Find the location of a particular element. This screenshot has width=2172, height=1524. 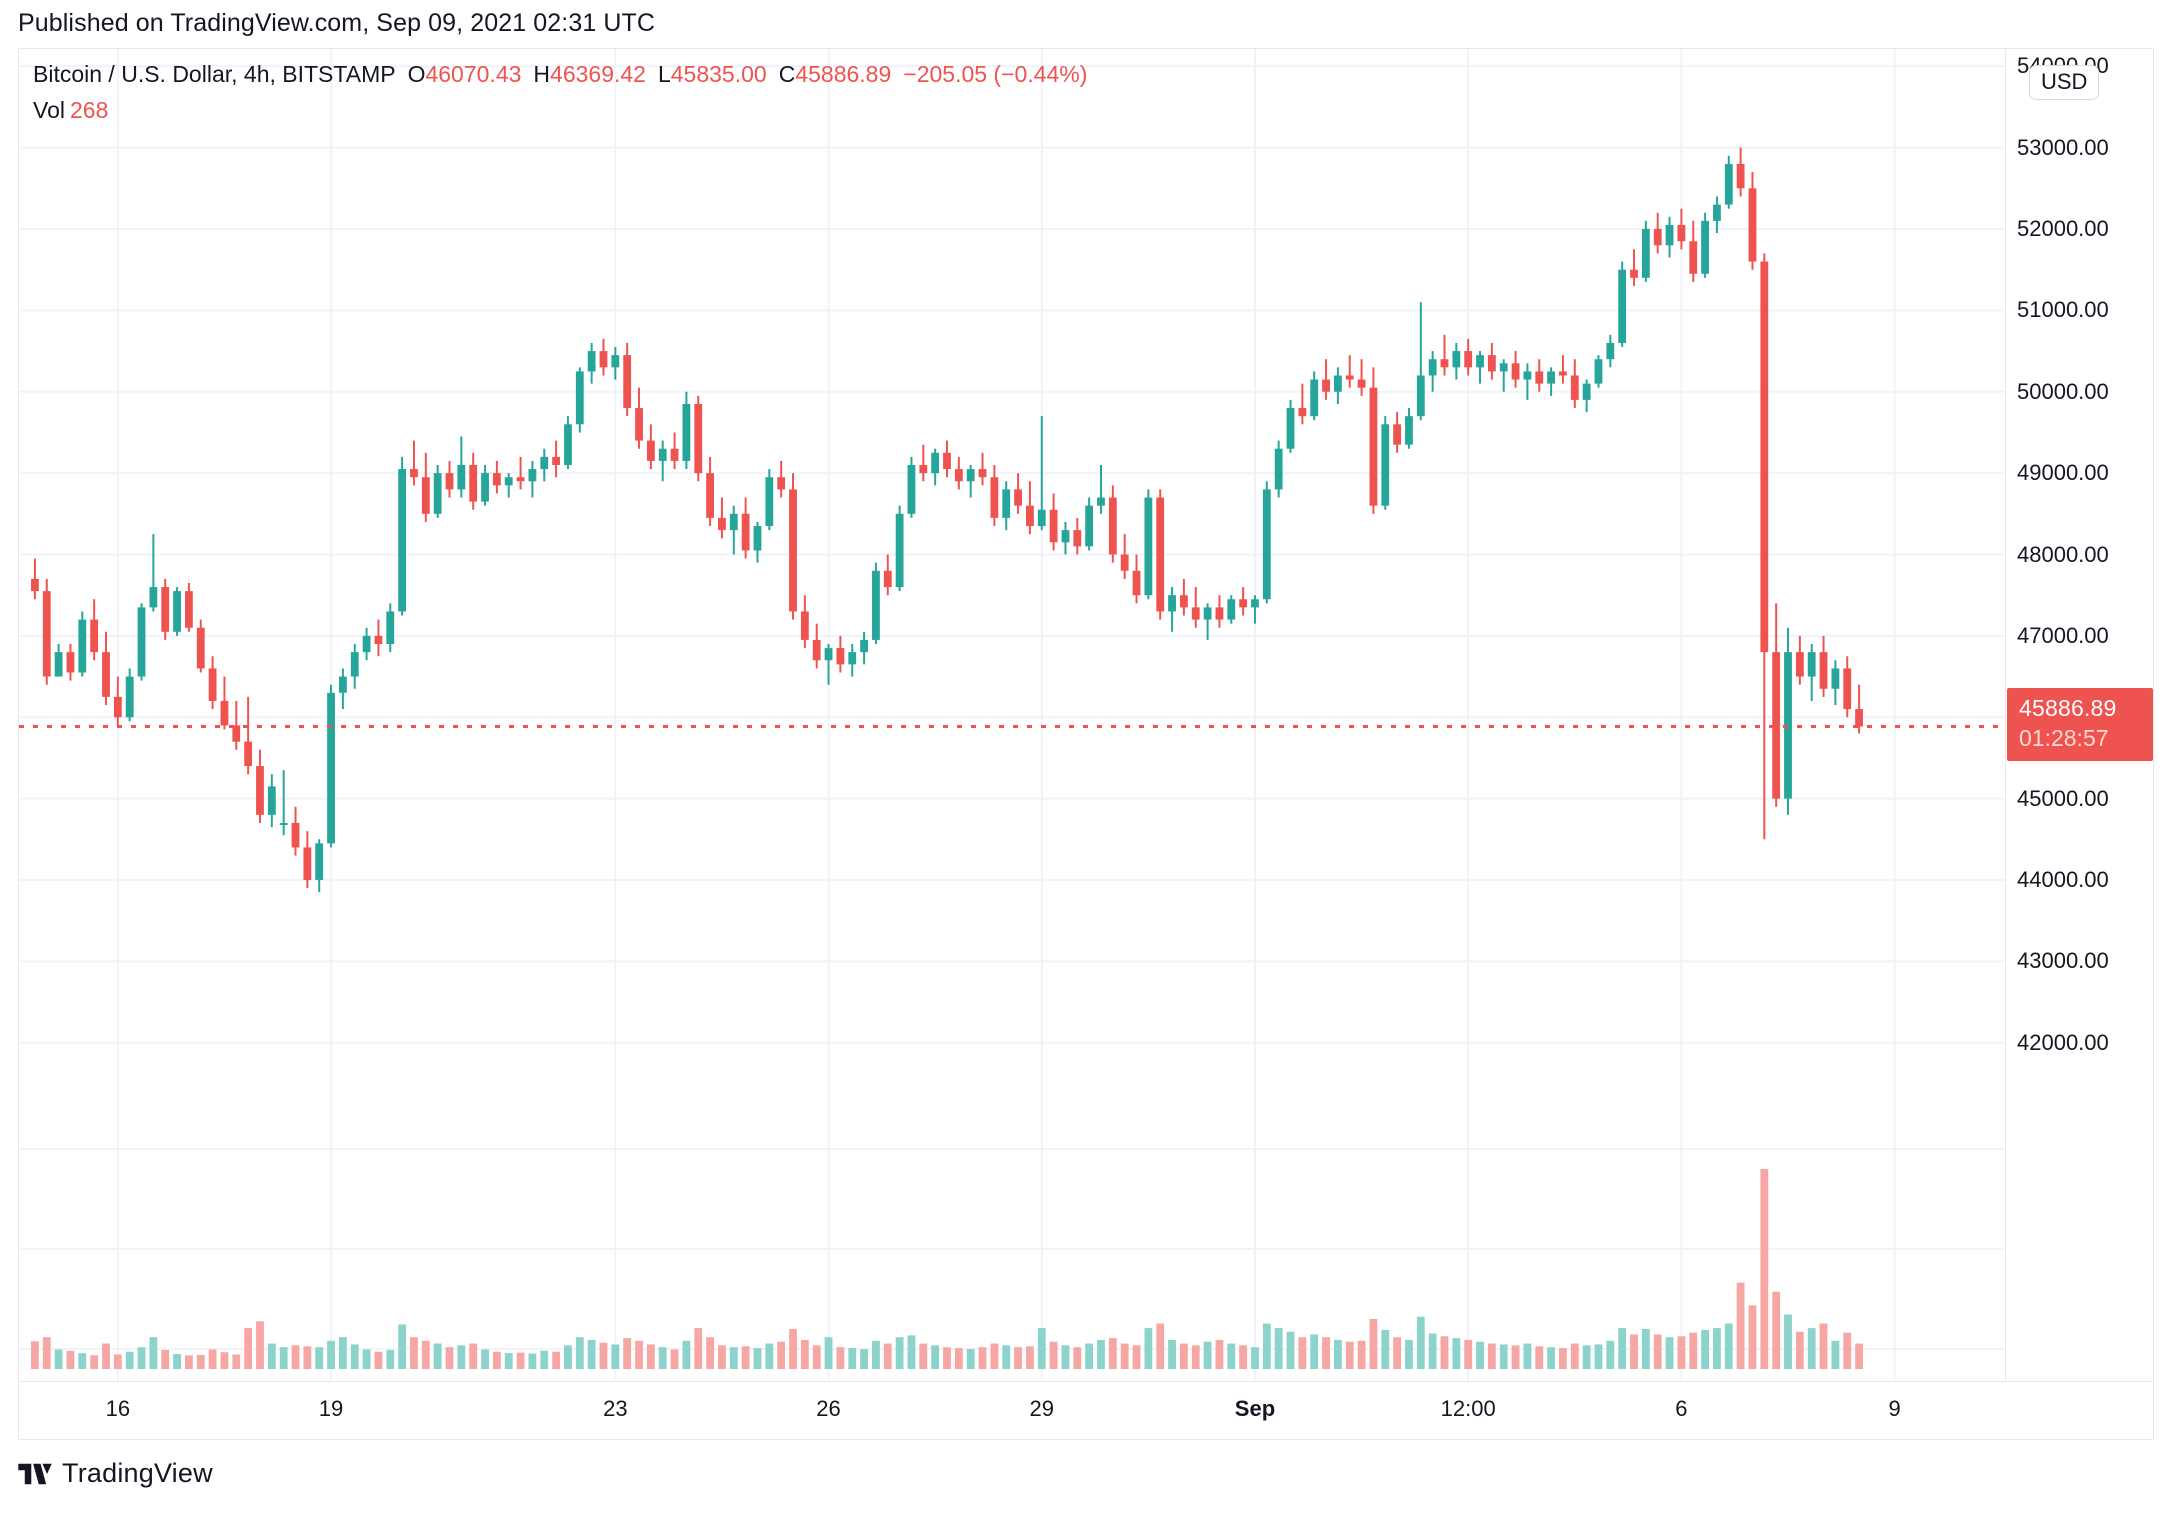

time-axis-label: 9 is located at coordinates (1894, 1408).